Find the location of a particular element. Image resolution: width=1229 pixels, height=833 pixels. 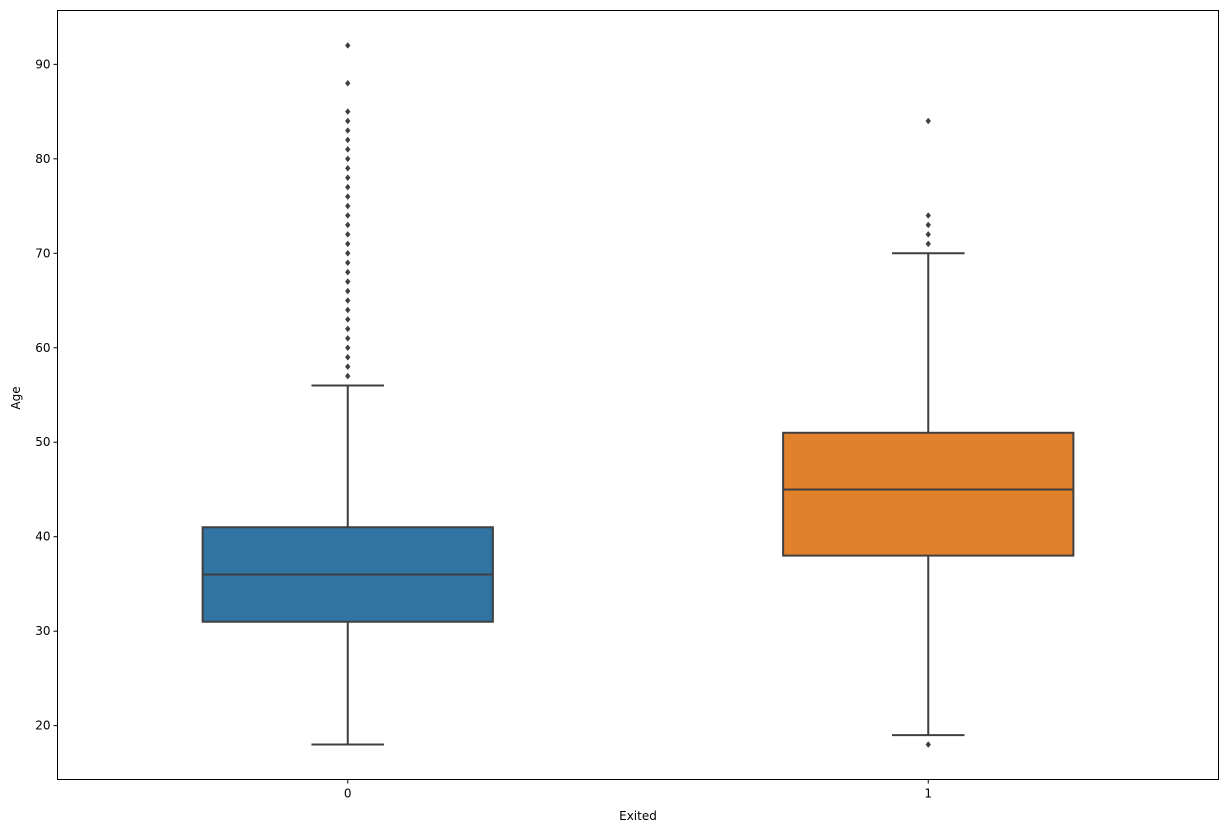

y-tick-label: 90 is located at coordinates (42, 64).